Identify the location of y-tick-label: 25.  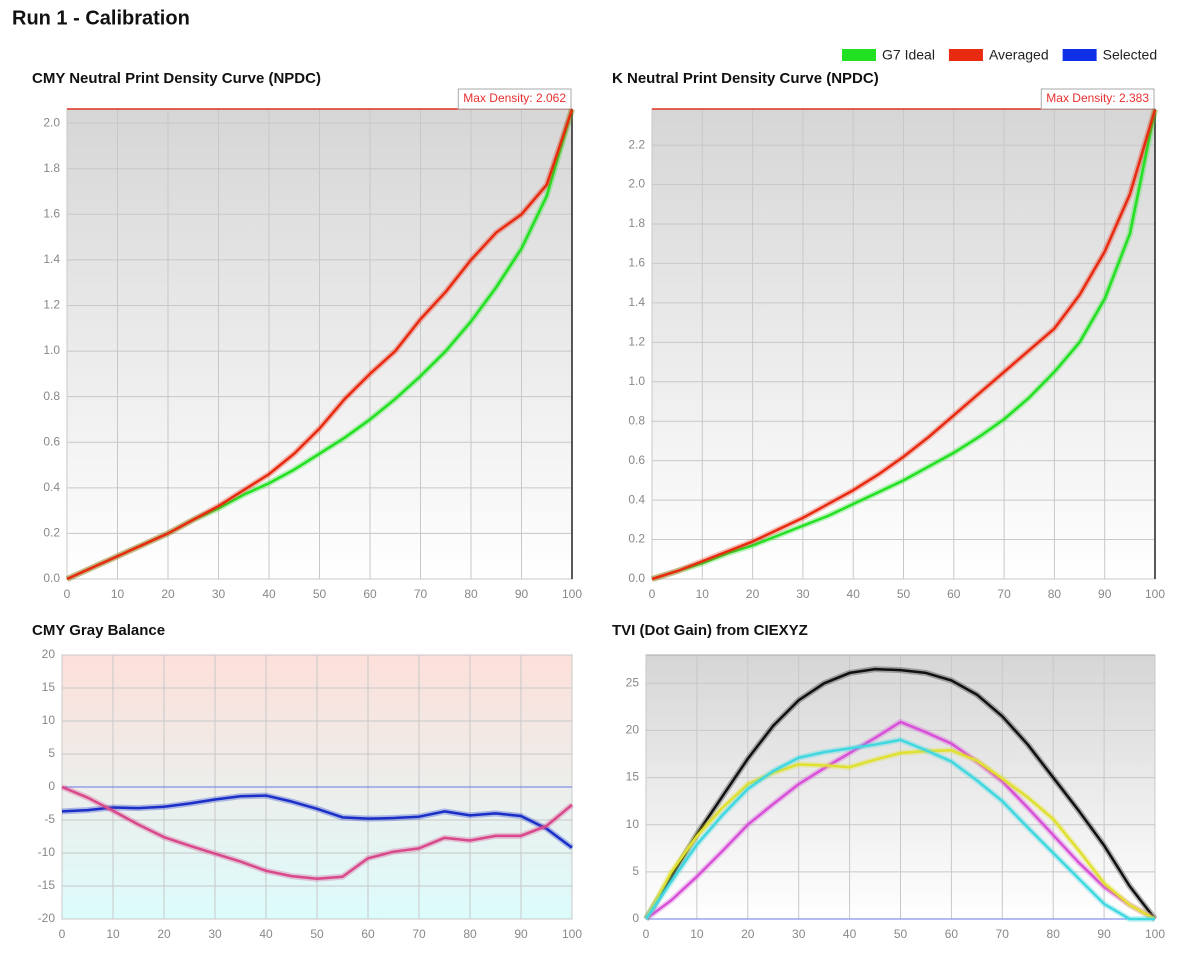
(633, 682).